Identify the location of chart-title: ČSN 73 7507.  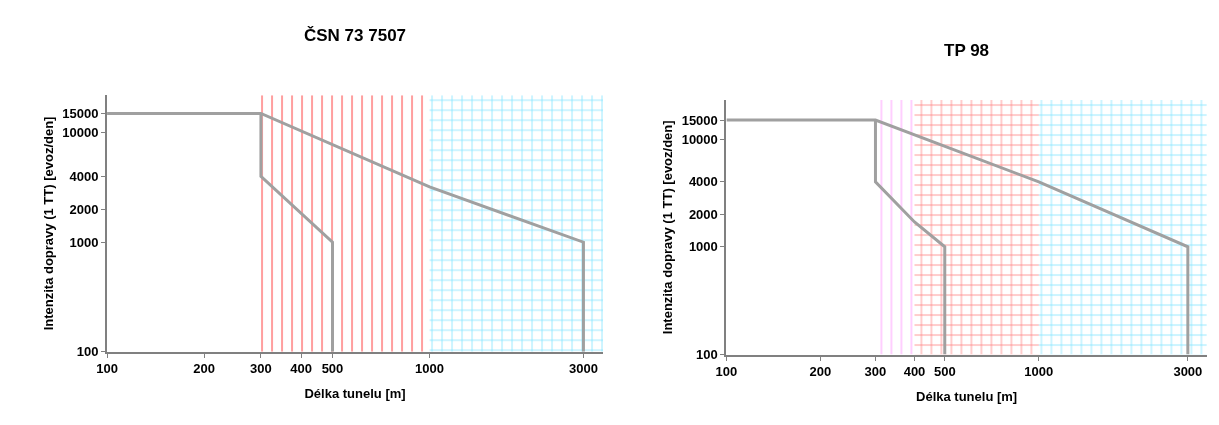
(355, 35).